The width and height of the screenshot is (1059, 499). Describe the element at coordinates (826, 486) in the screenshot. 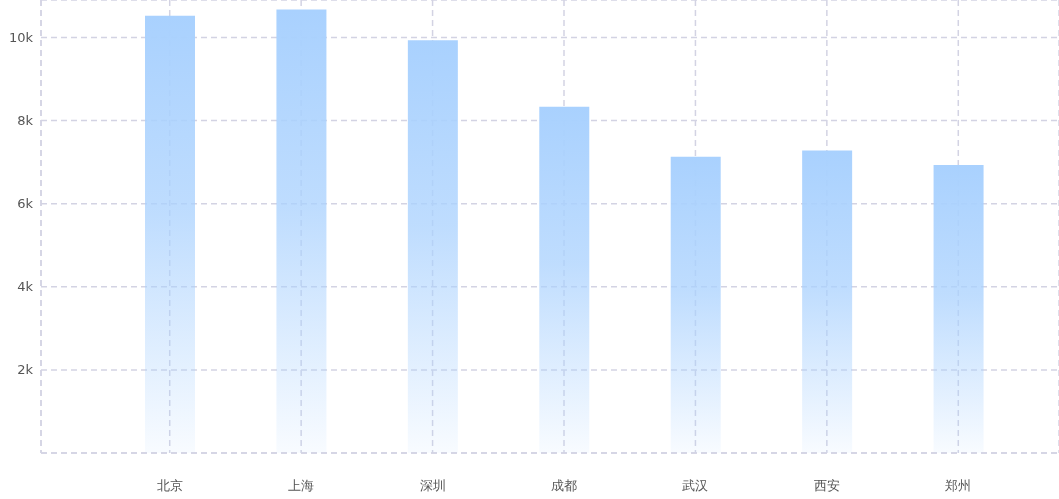

I see `x-tick-label: 西安` at that location.